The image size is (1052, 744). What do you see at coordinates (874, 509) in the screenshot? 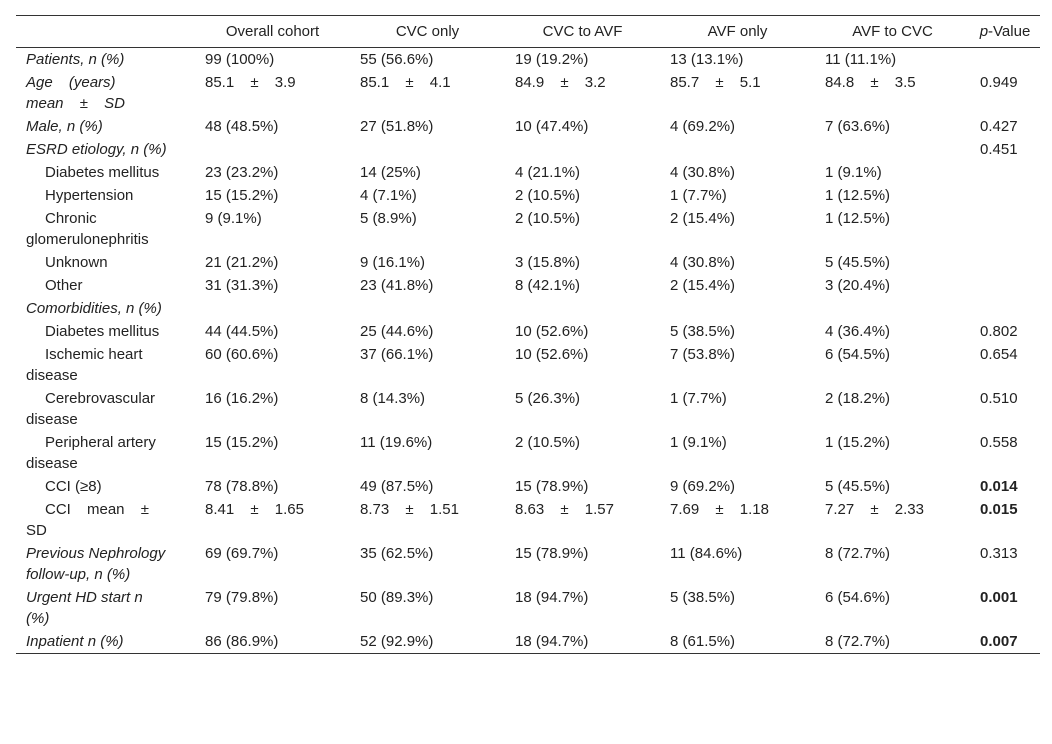
I see `cell-value: 7.27 ± 2.33` at bounding box center [874, 509].